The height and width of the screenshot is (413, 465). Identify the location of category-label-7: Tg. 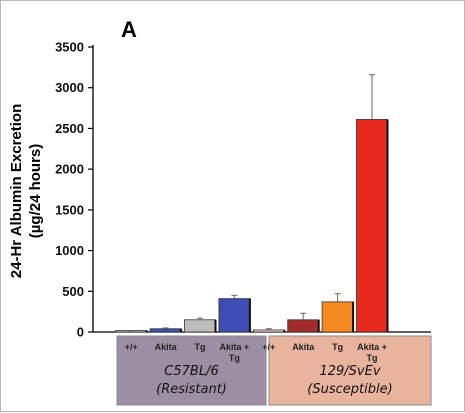
(337, 347).